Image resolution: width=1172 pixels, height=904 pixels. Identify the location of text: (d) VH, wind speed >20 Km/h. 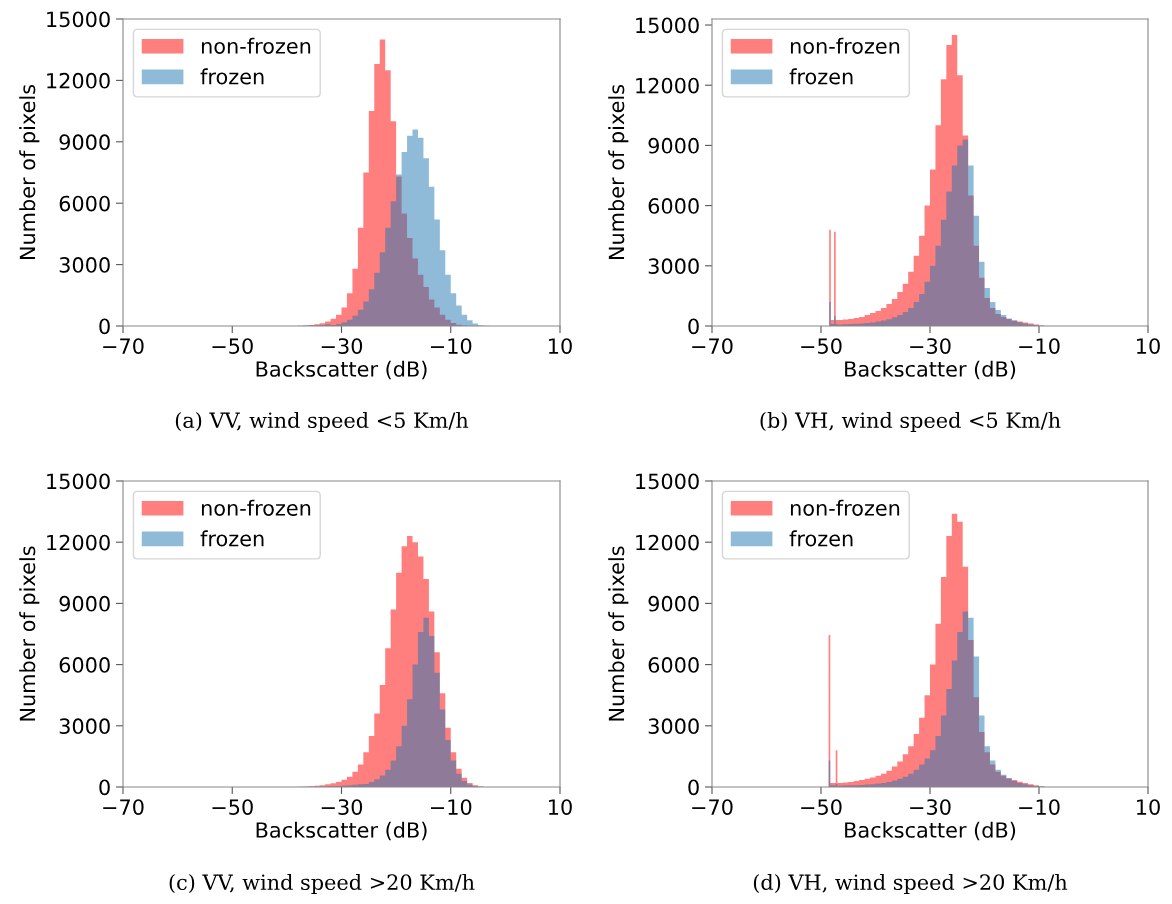
(910, 884).